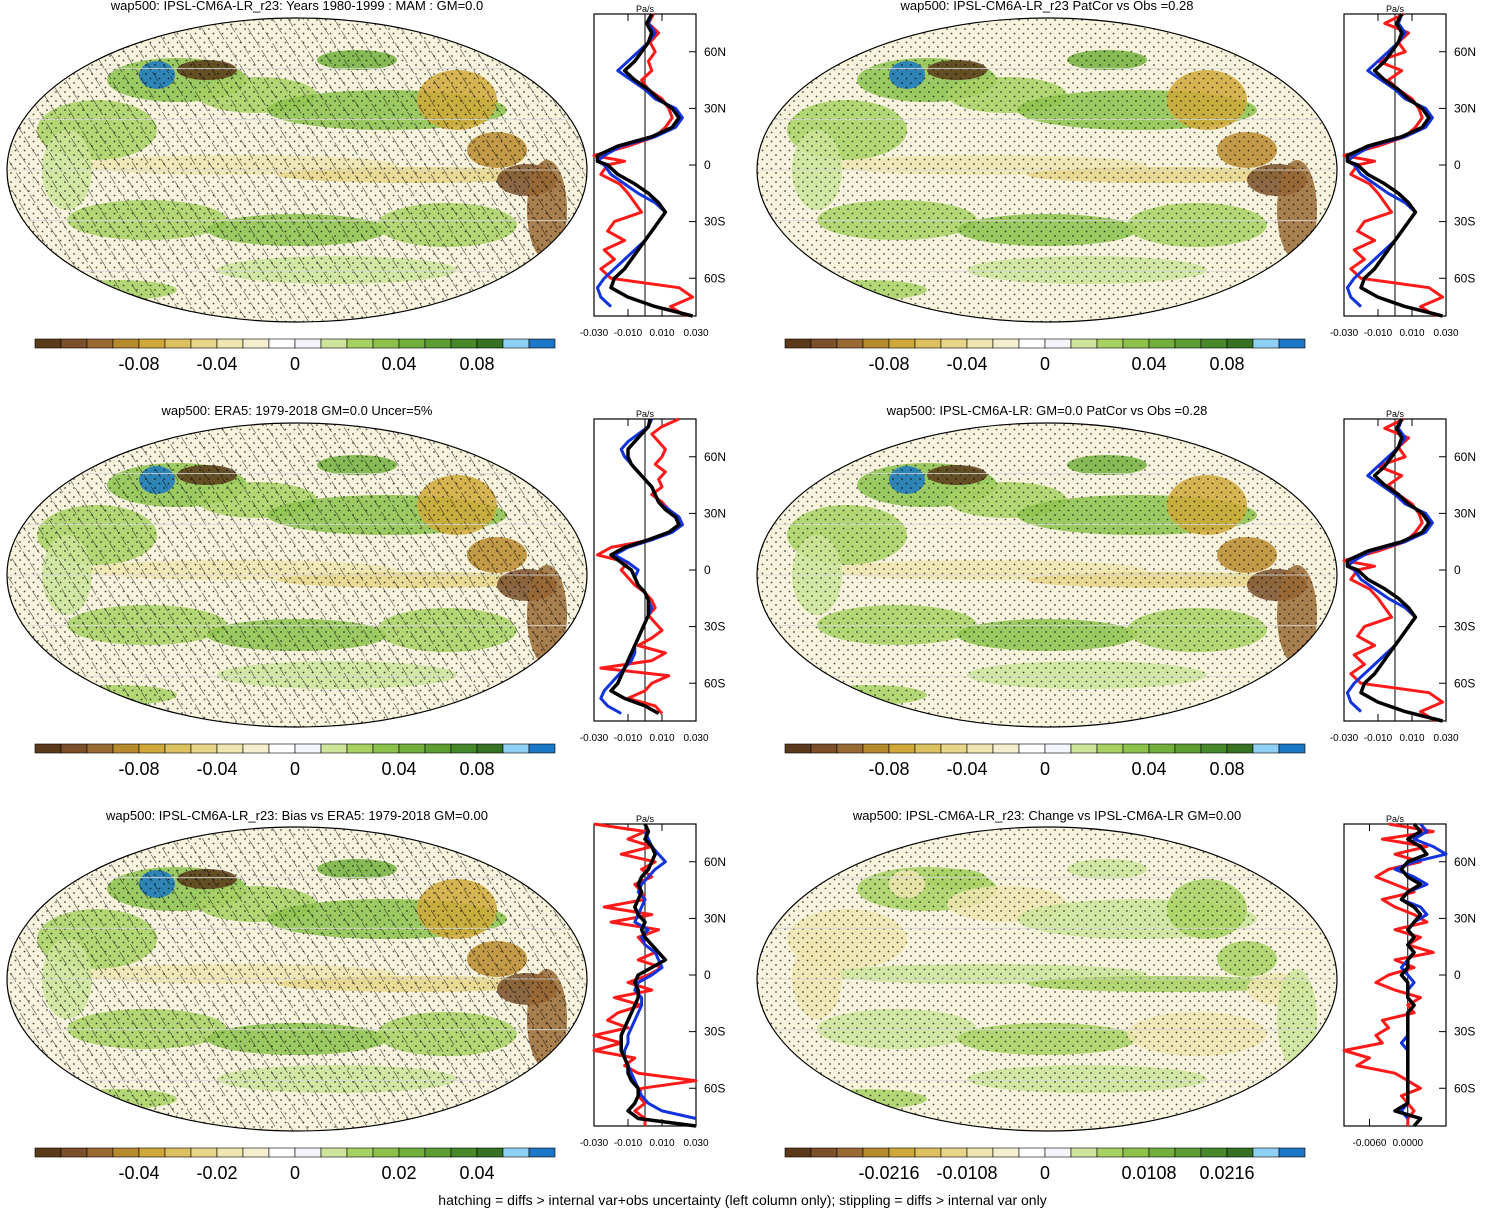  I want to click on colorbar-tick-label: 0.08, so click(476, 364).